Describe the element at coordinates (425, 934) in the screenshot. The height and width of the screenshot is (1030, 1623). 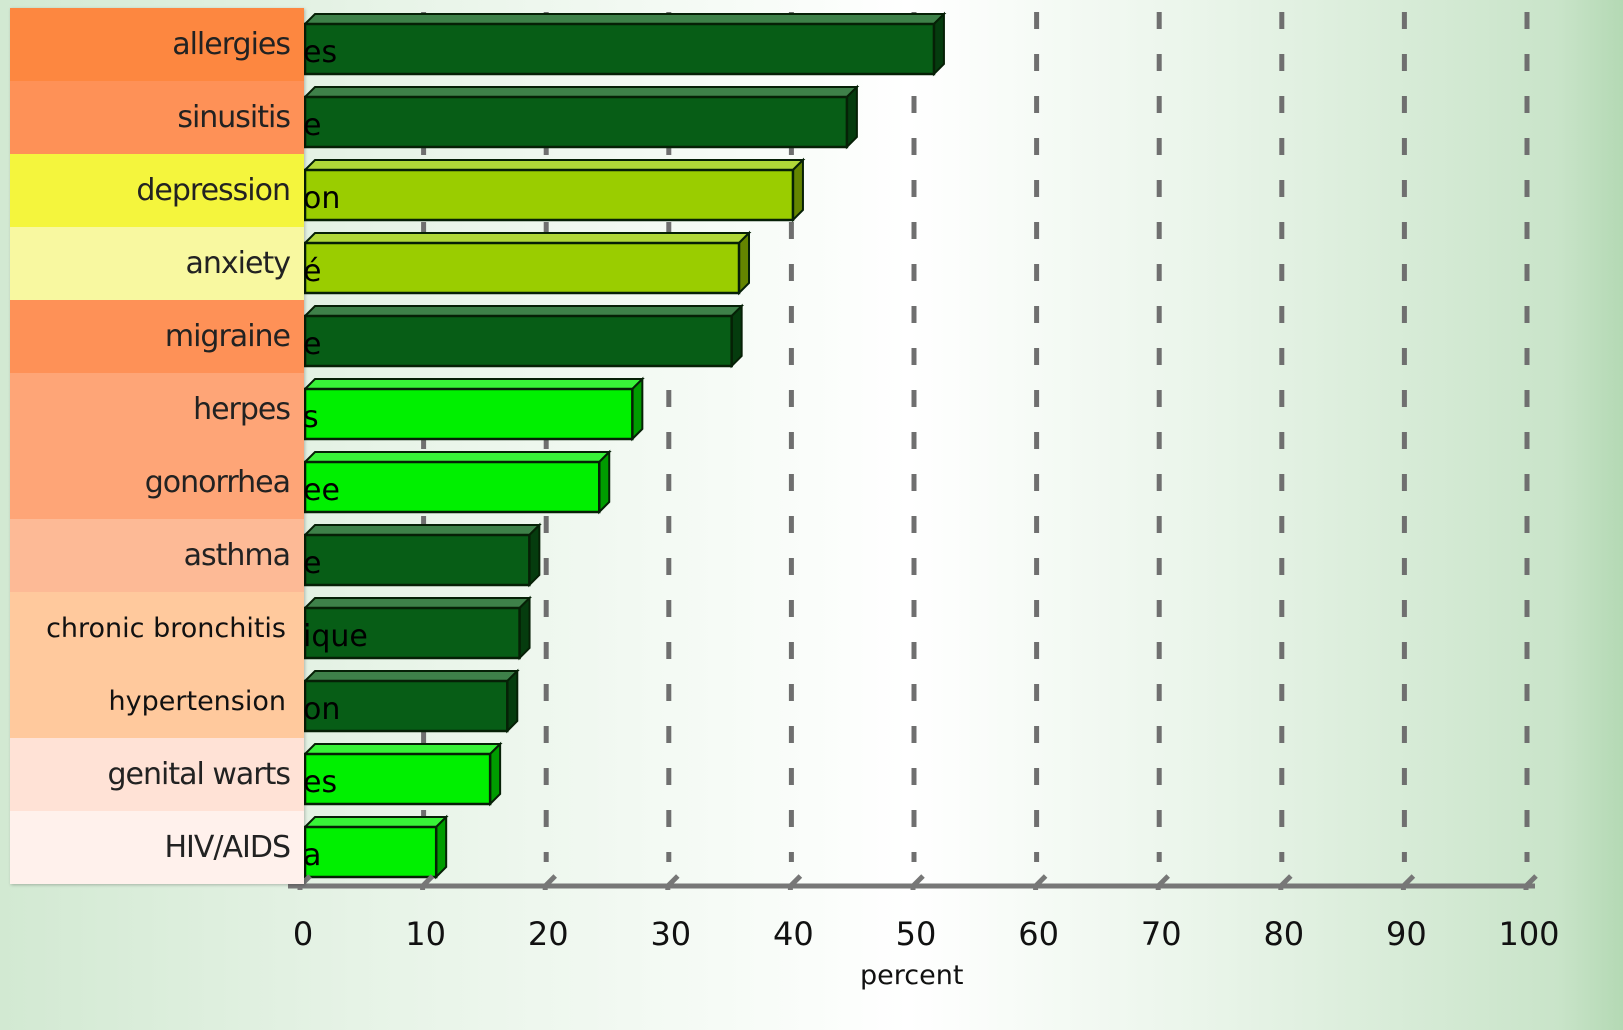
I see `x-tick-label-10: 10` at that location.